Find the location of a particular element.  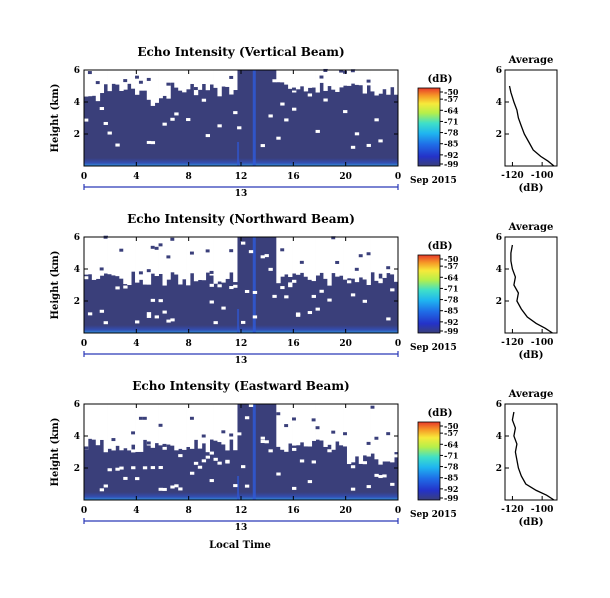

average-profile-line is located at coordinates (533, 456).